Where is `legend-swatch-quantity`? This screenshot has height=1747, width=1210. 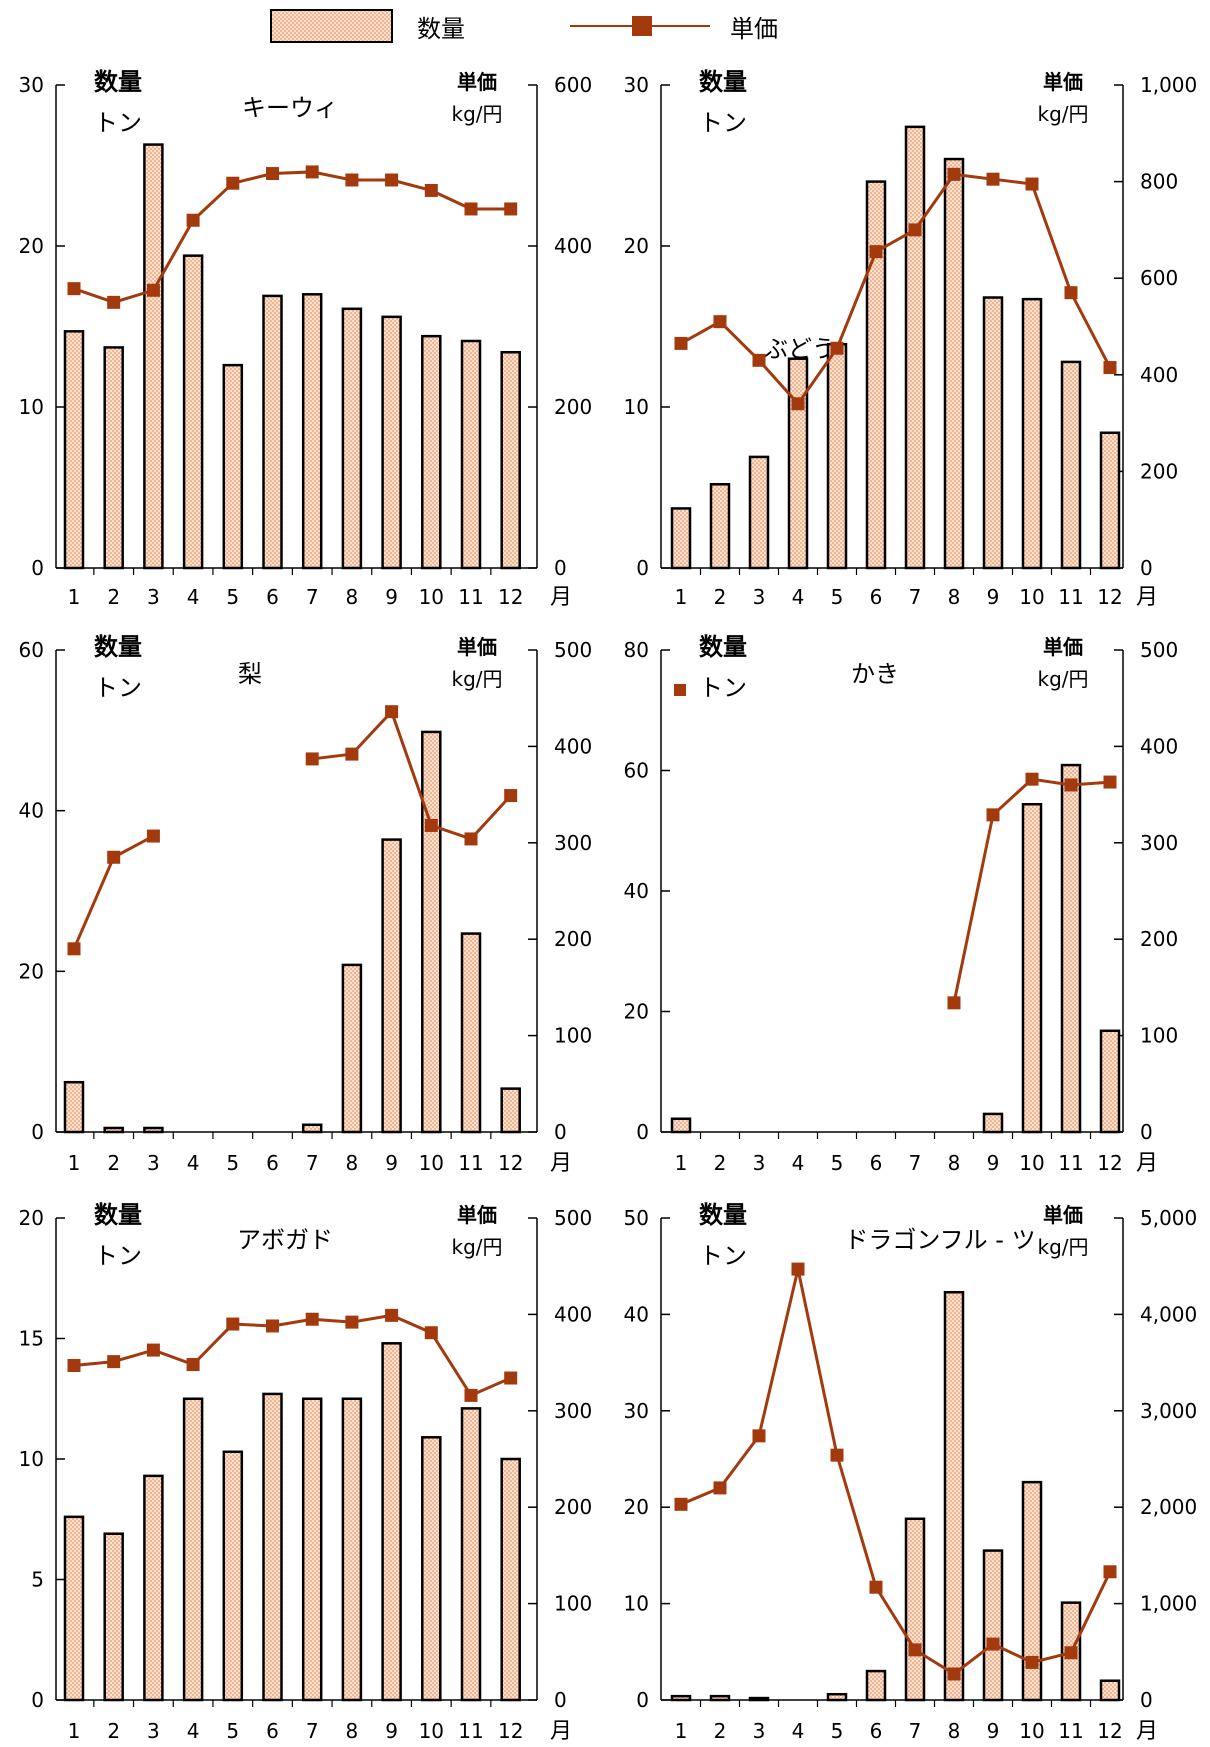 legend-swatch-quantity is located at coordinates (331, 26).